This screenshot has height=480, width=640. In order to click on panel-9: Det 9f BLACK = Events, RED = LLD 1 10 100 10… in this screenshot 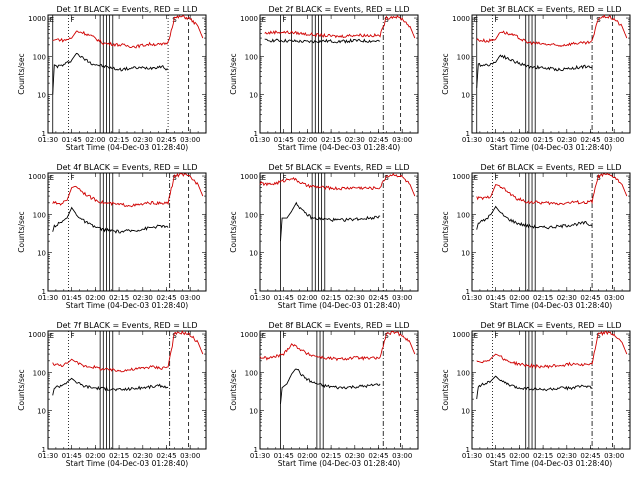, I will do `click(536, 394)`.